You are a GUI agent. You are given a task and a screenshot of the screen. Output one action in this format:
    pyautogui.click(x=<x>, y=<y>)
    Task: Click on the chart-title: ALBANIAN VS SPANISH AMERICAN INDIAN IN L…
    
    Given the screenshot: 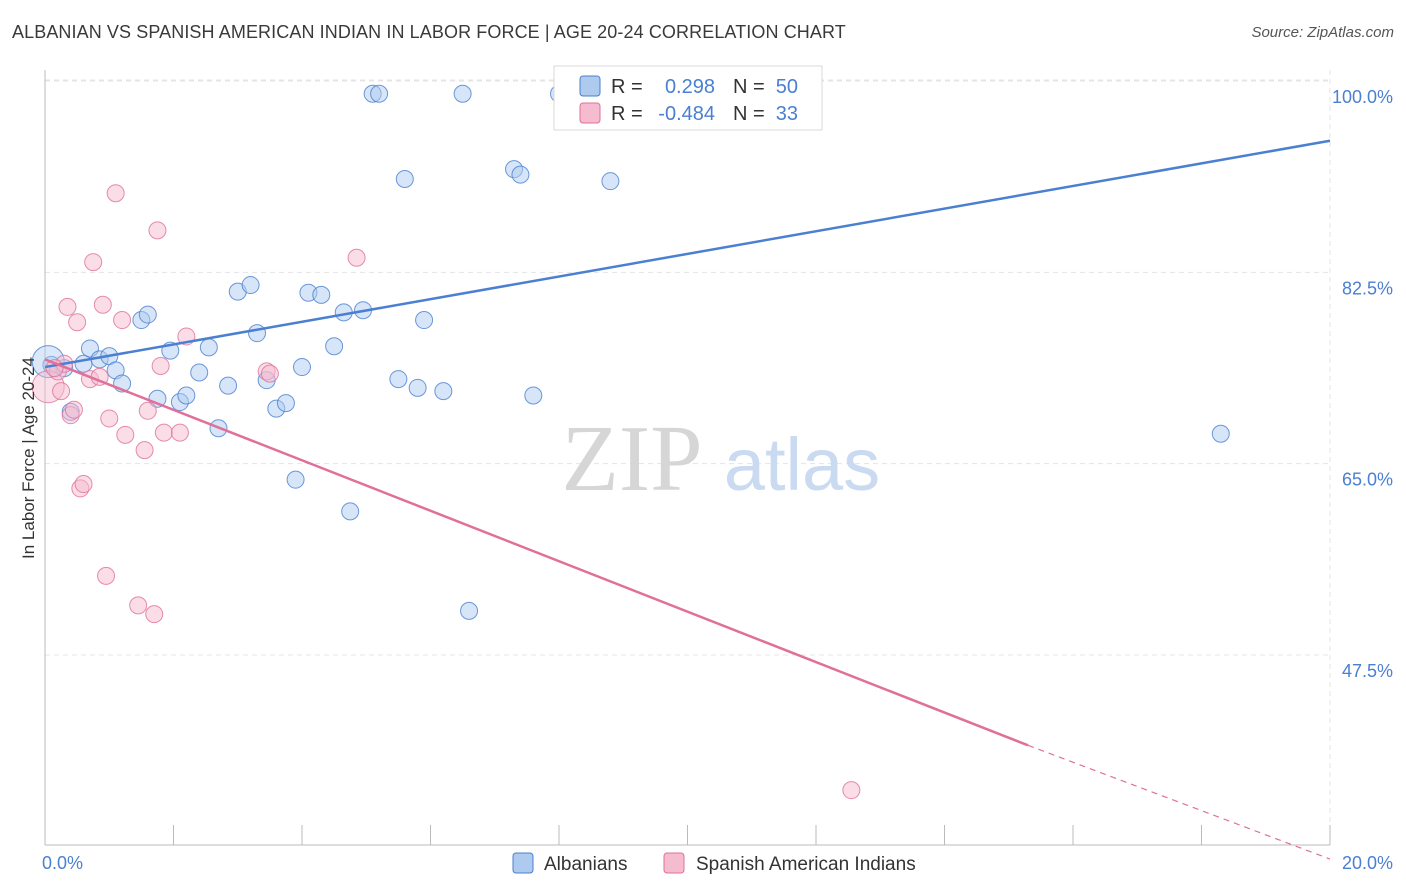 What is the action you would take?
    pyautogui.click(x=429, y=32)
    